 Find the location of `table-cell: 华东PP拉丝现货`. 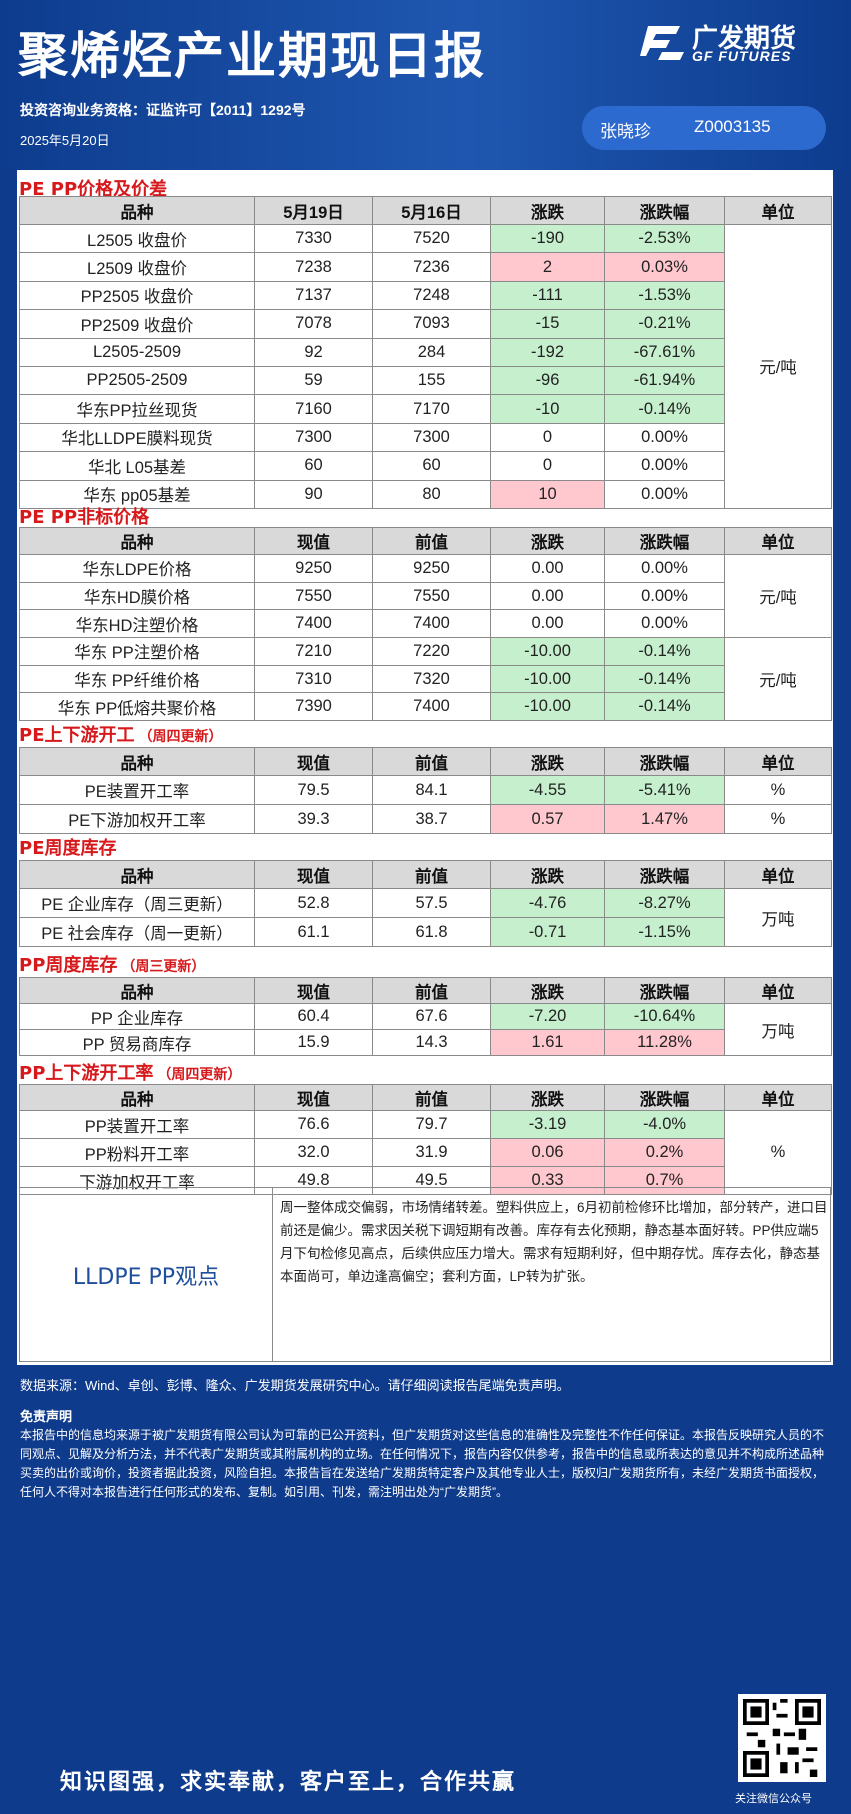

table-cell: 华东PP拉丝现货 is located at coordinates (137, 409).